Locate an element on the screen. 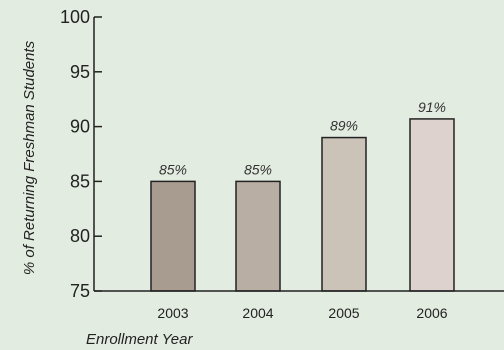  data-label-2005: 89% is located at coordinates (344, 126).